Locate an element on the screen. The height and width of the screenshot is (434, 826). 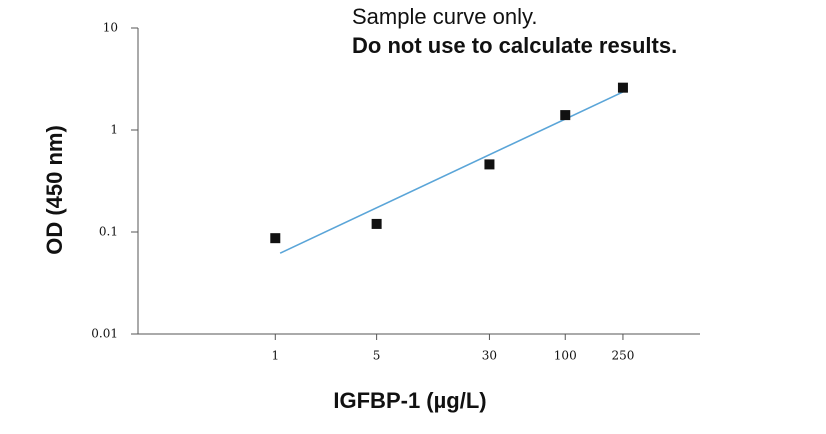
x-tick-label: 100 is located at coordinates (565, 356).